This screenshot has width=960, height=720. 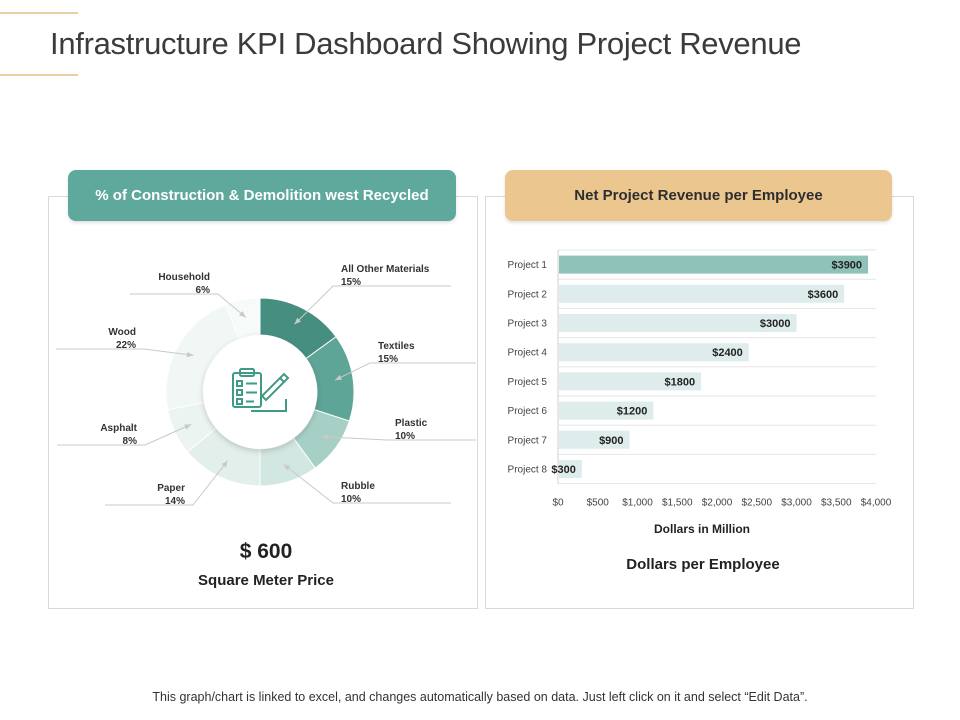 What do you see at coordinates (677, 503) in the screenshot?
I see `bar-x-tick-label: $1,500` at bounding box center [677, 503].